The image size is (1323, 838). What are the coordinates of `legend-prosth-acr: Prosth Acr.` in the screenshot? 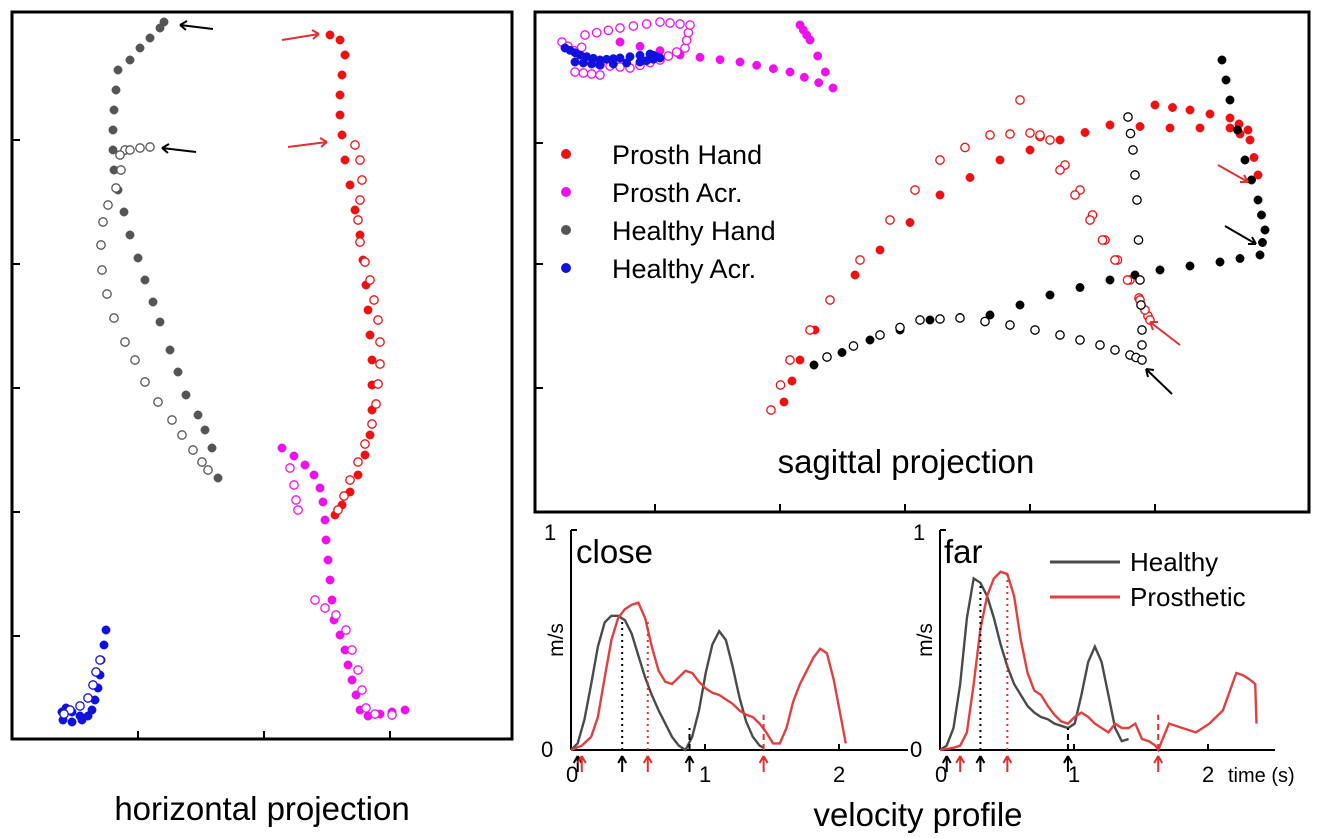 It's located at (677, 193).